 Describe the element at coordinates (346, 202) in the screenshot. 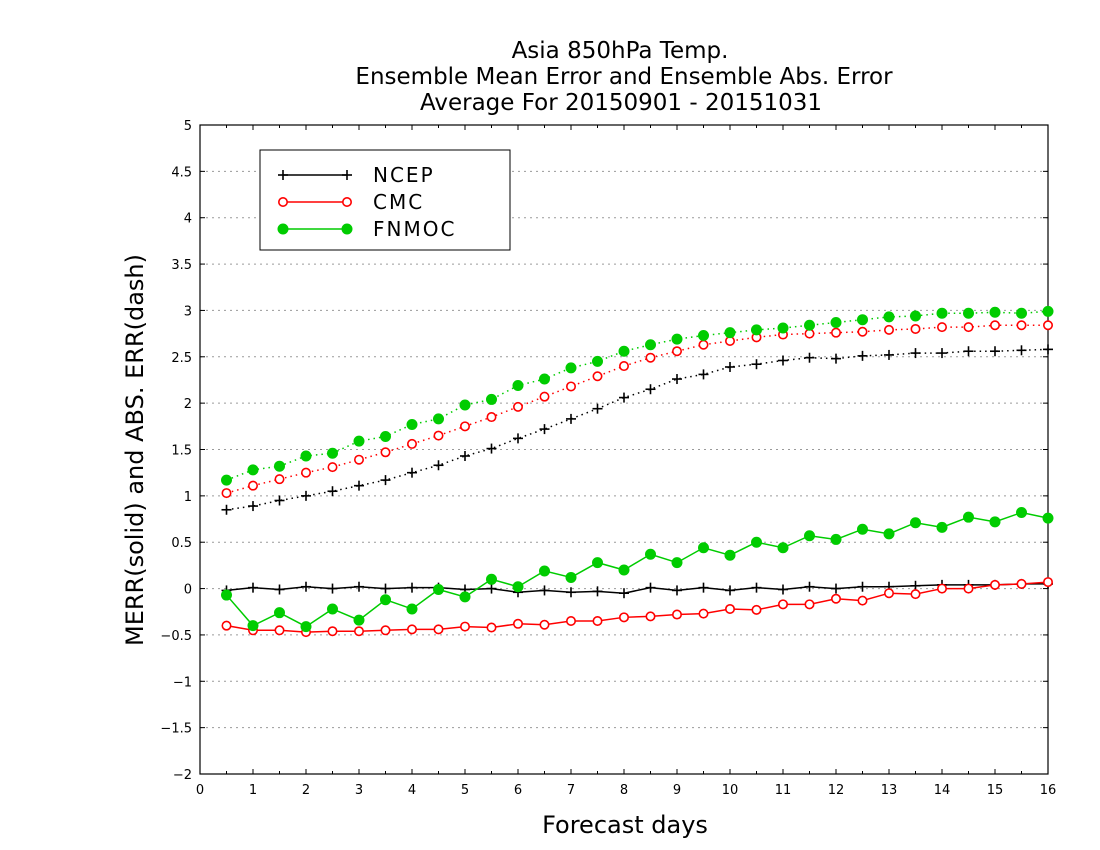

I see `legend-marker-end` at that location.